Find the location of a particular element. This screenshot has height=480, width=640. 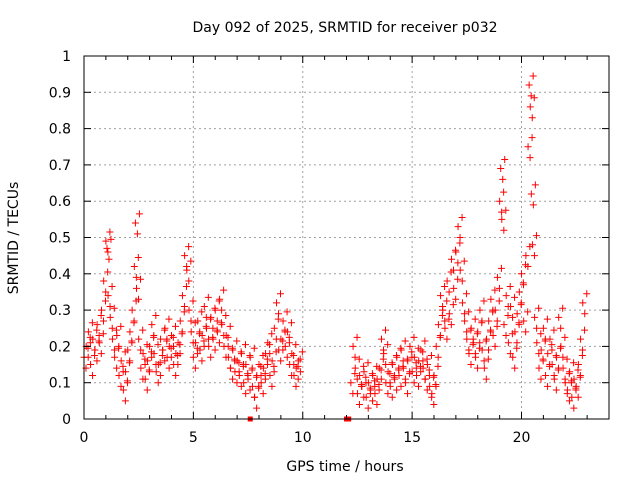

x-tick-label: 20 is located at coordinates (522, 438).